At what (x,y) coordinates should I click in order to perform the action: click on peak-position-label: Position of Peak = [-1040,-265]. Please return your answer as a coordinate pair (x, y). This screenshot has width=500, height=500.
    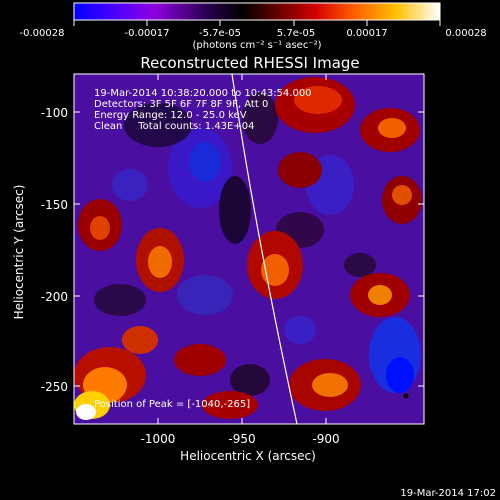
    Looking at the image, I should click on (172, 404).